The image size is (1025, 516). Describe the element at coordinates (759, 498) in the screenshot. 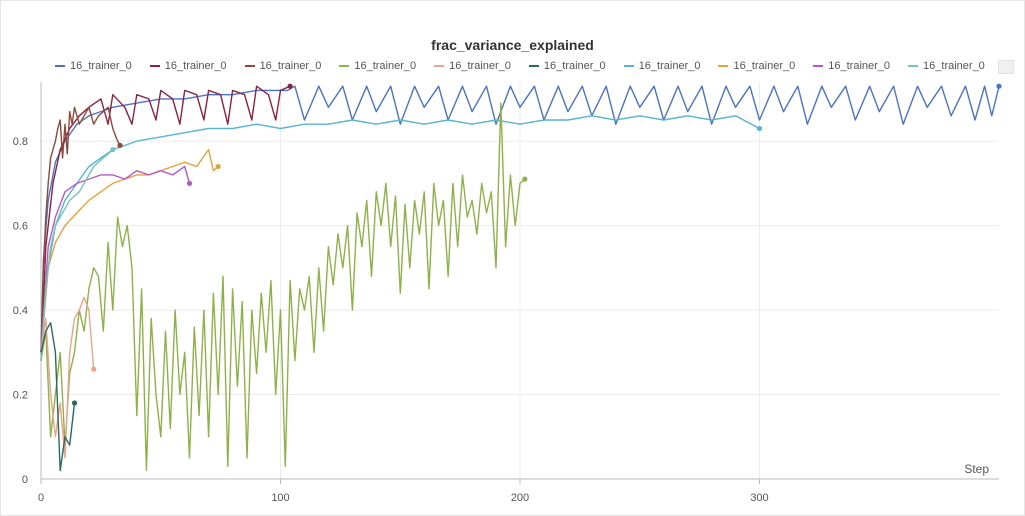

I see `x-tick-label: 300` at that location.